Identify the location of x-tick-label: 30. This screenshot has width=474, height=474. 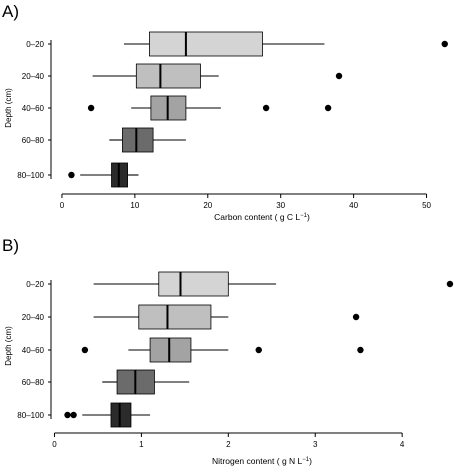
(280, 205).